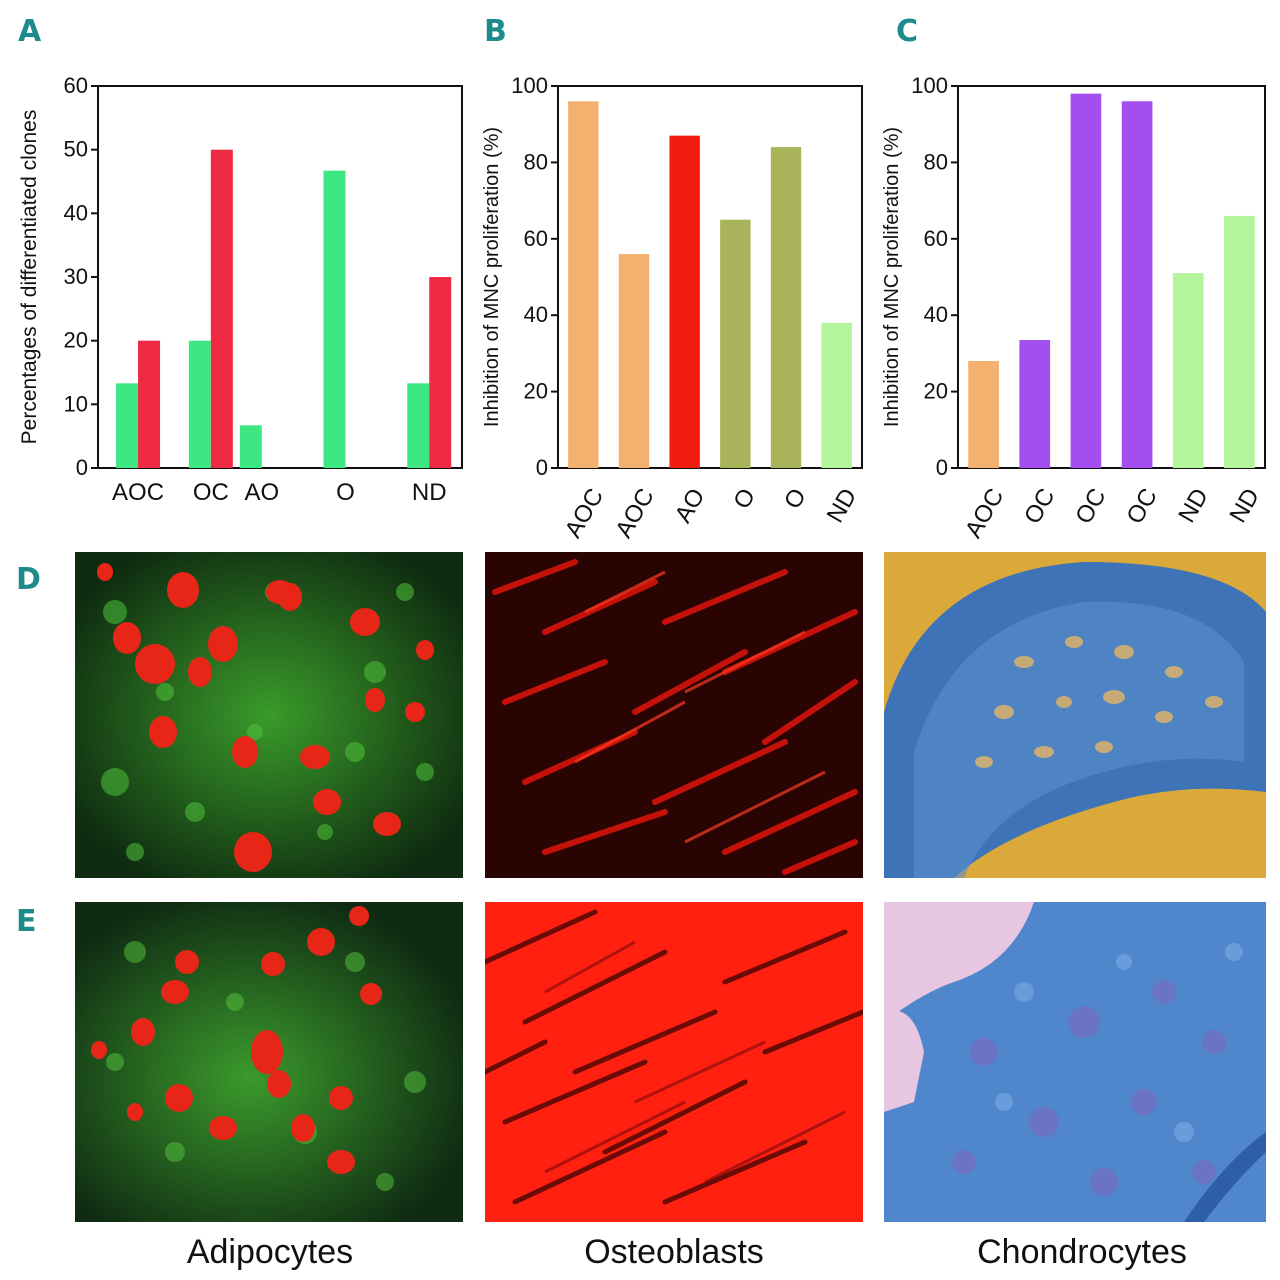 The height and width of the screenshot is (1280, 1280). I want to click on caption-adipocytes: Adipocytes, so click(270, 1252).